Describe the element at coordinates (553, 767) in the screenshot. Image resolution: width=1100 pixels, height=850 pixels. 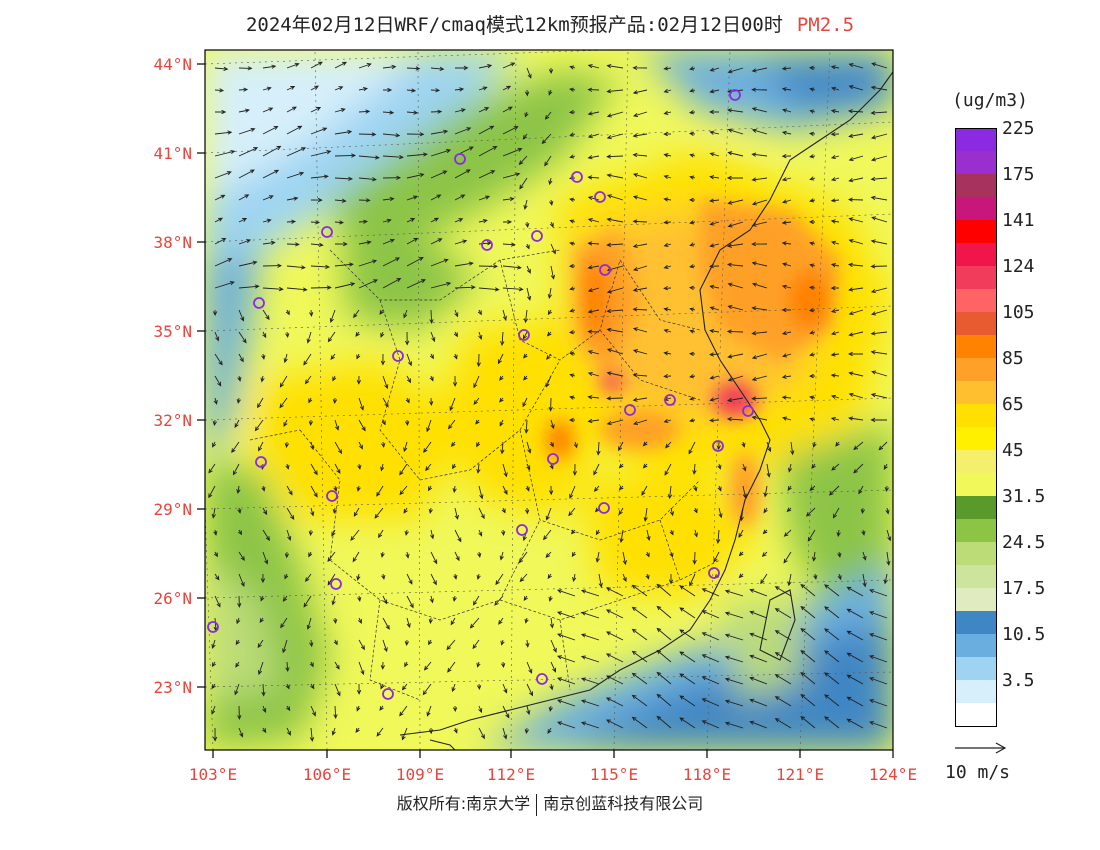
I see `longitude-axis: 103°E 106°E 109°E 112°E 115°E 118°E 121°E 124°E` at that location.